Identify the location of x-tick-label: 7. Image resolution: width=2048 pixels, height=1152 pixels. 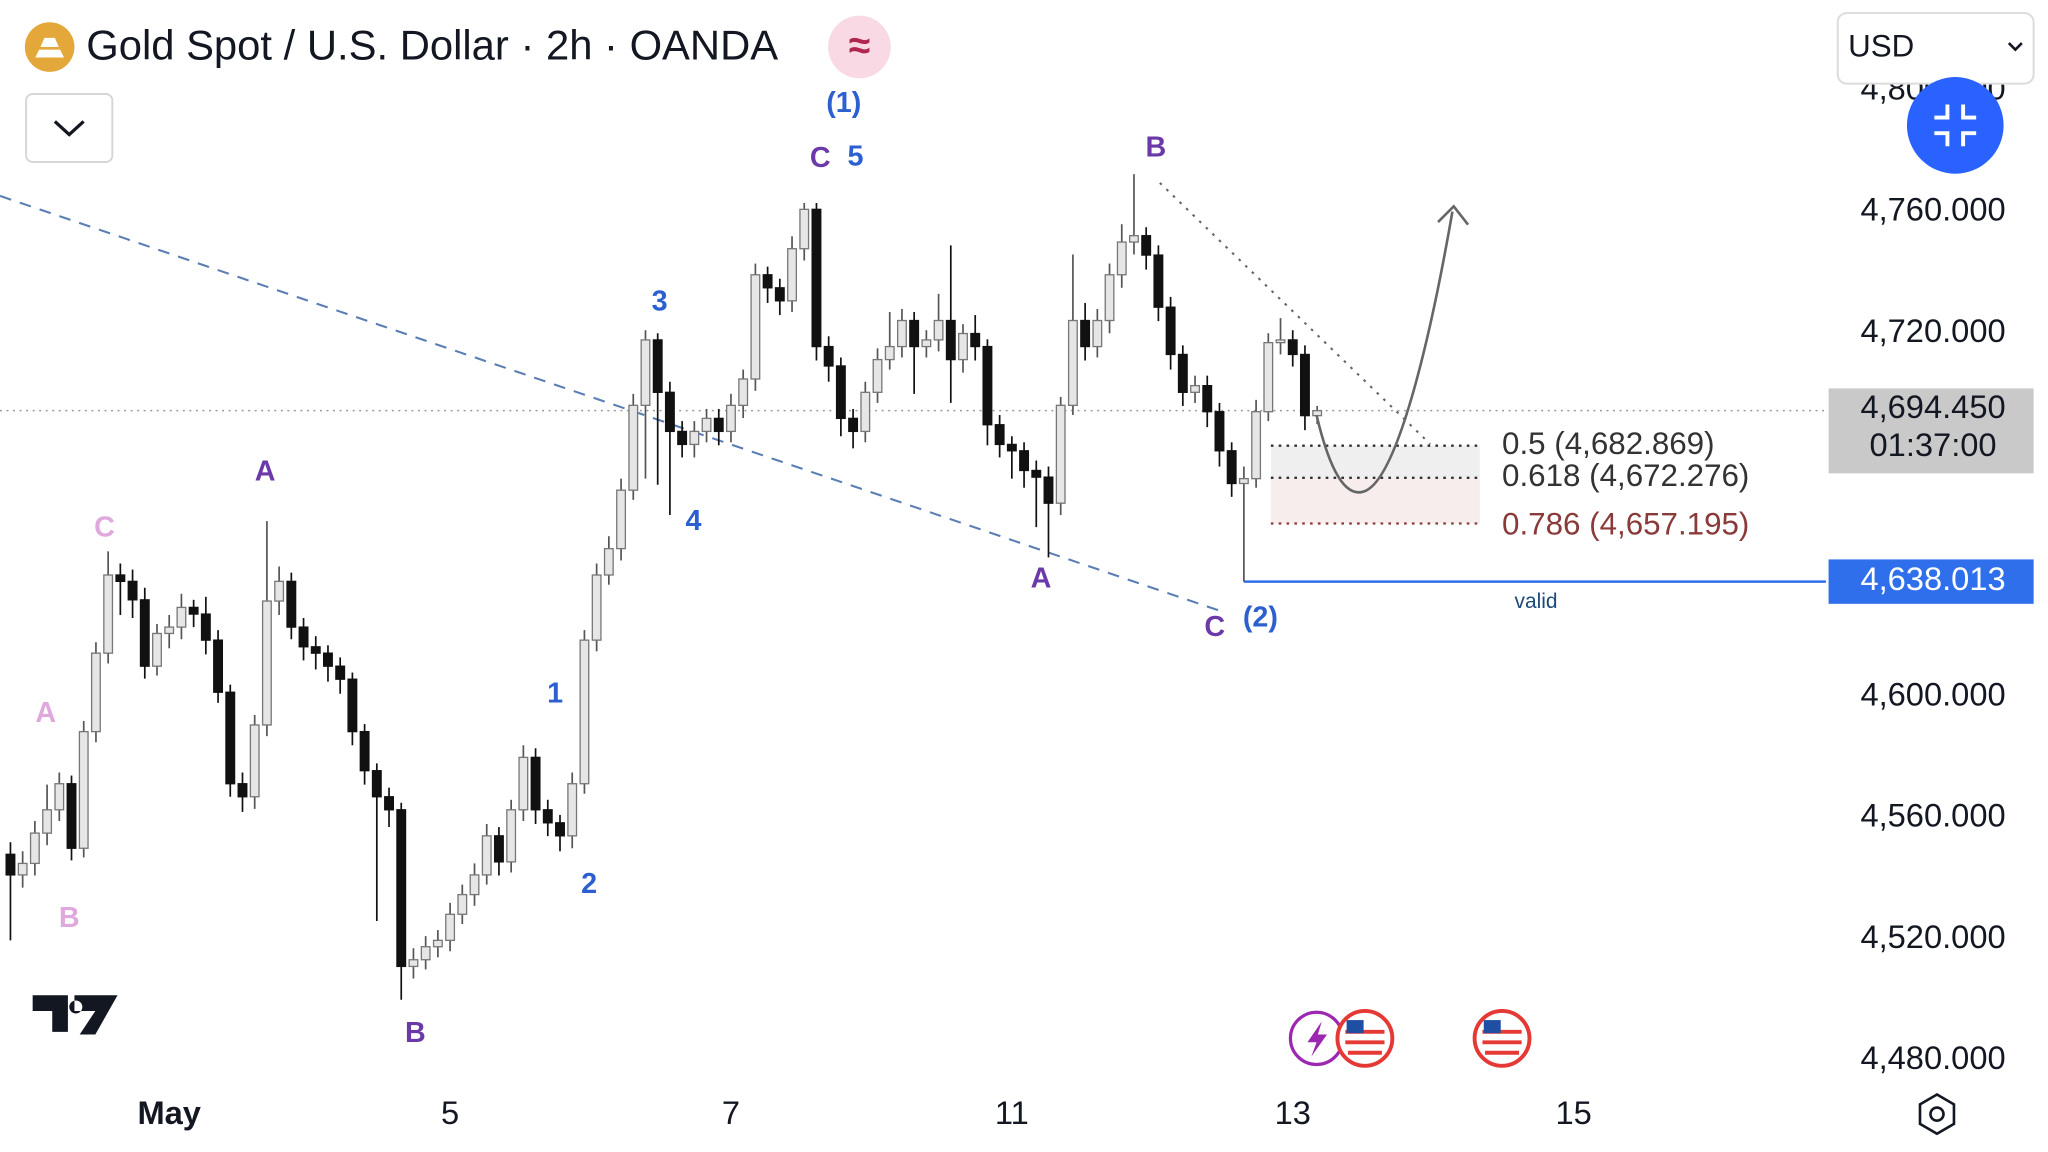
(731, 1112).